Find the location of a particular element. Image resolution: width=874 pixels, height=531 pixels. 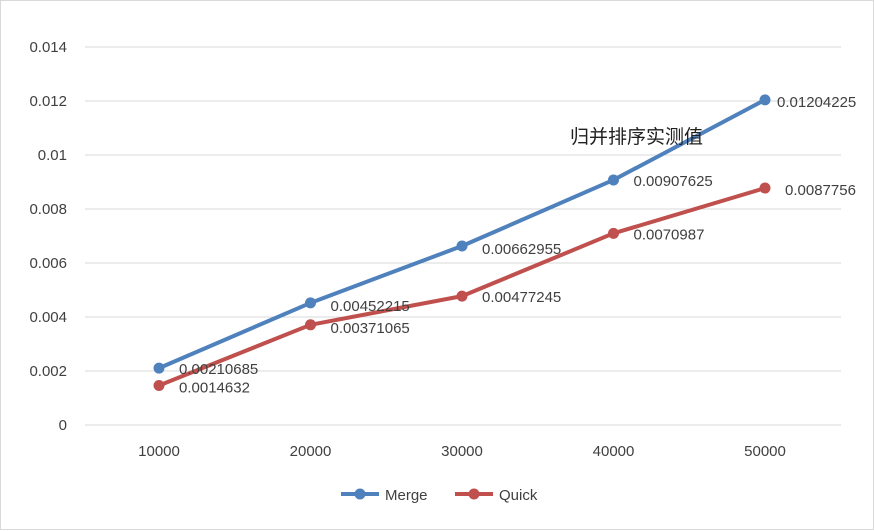

y-tick-label: 0.01 is located at coordinates (52, 155).